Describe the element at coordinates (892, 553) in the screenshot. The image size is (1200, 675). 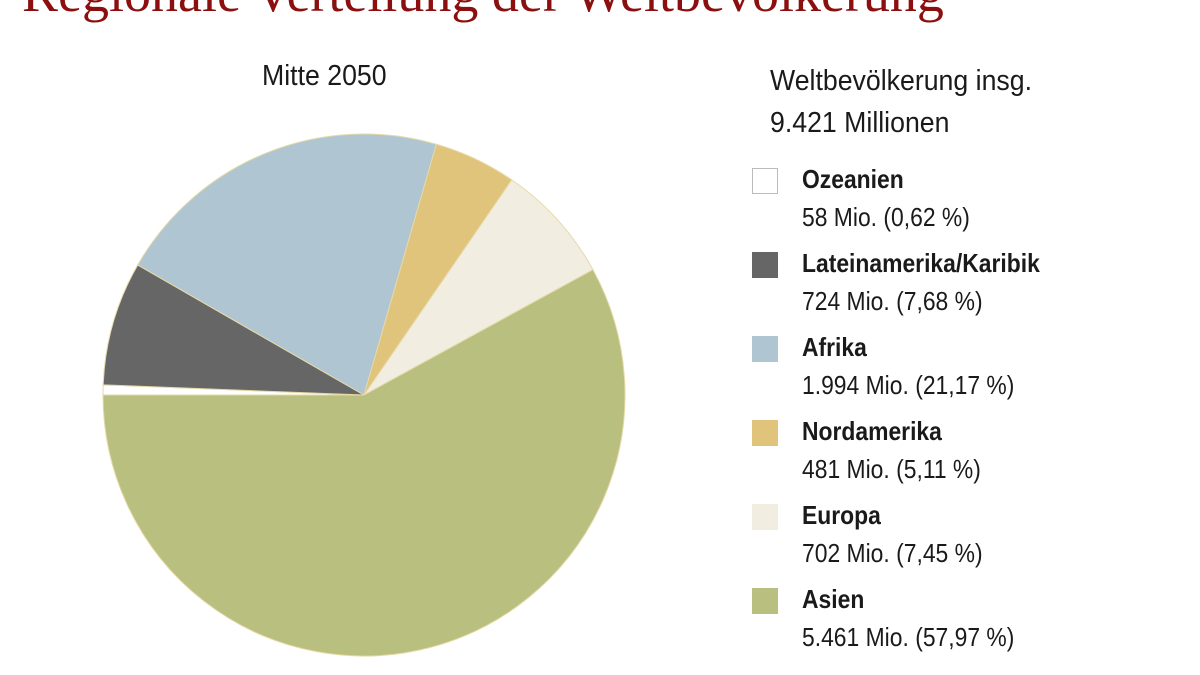
I see `legend-value: 702 Mio. (7,45 %)` at that location.